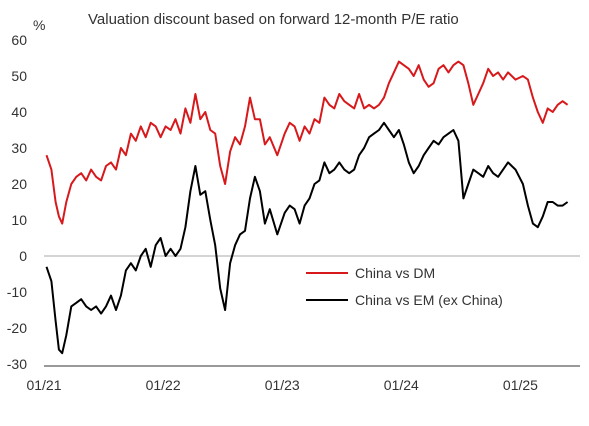  What do you see at coordinates (520, 385) in the screenshot?
I see `x-tick-label: 01/25` at bounding box center [520, 385].